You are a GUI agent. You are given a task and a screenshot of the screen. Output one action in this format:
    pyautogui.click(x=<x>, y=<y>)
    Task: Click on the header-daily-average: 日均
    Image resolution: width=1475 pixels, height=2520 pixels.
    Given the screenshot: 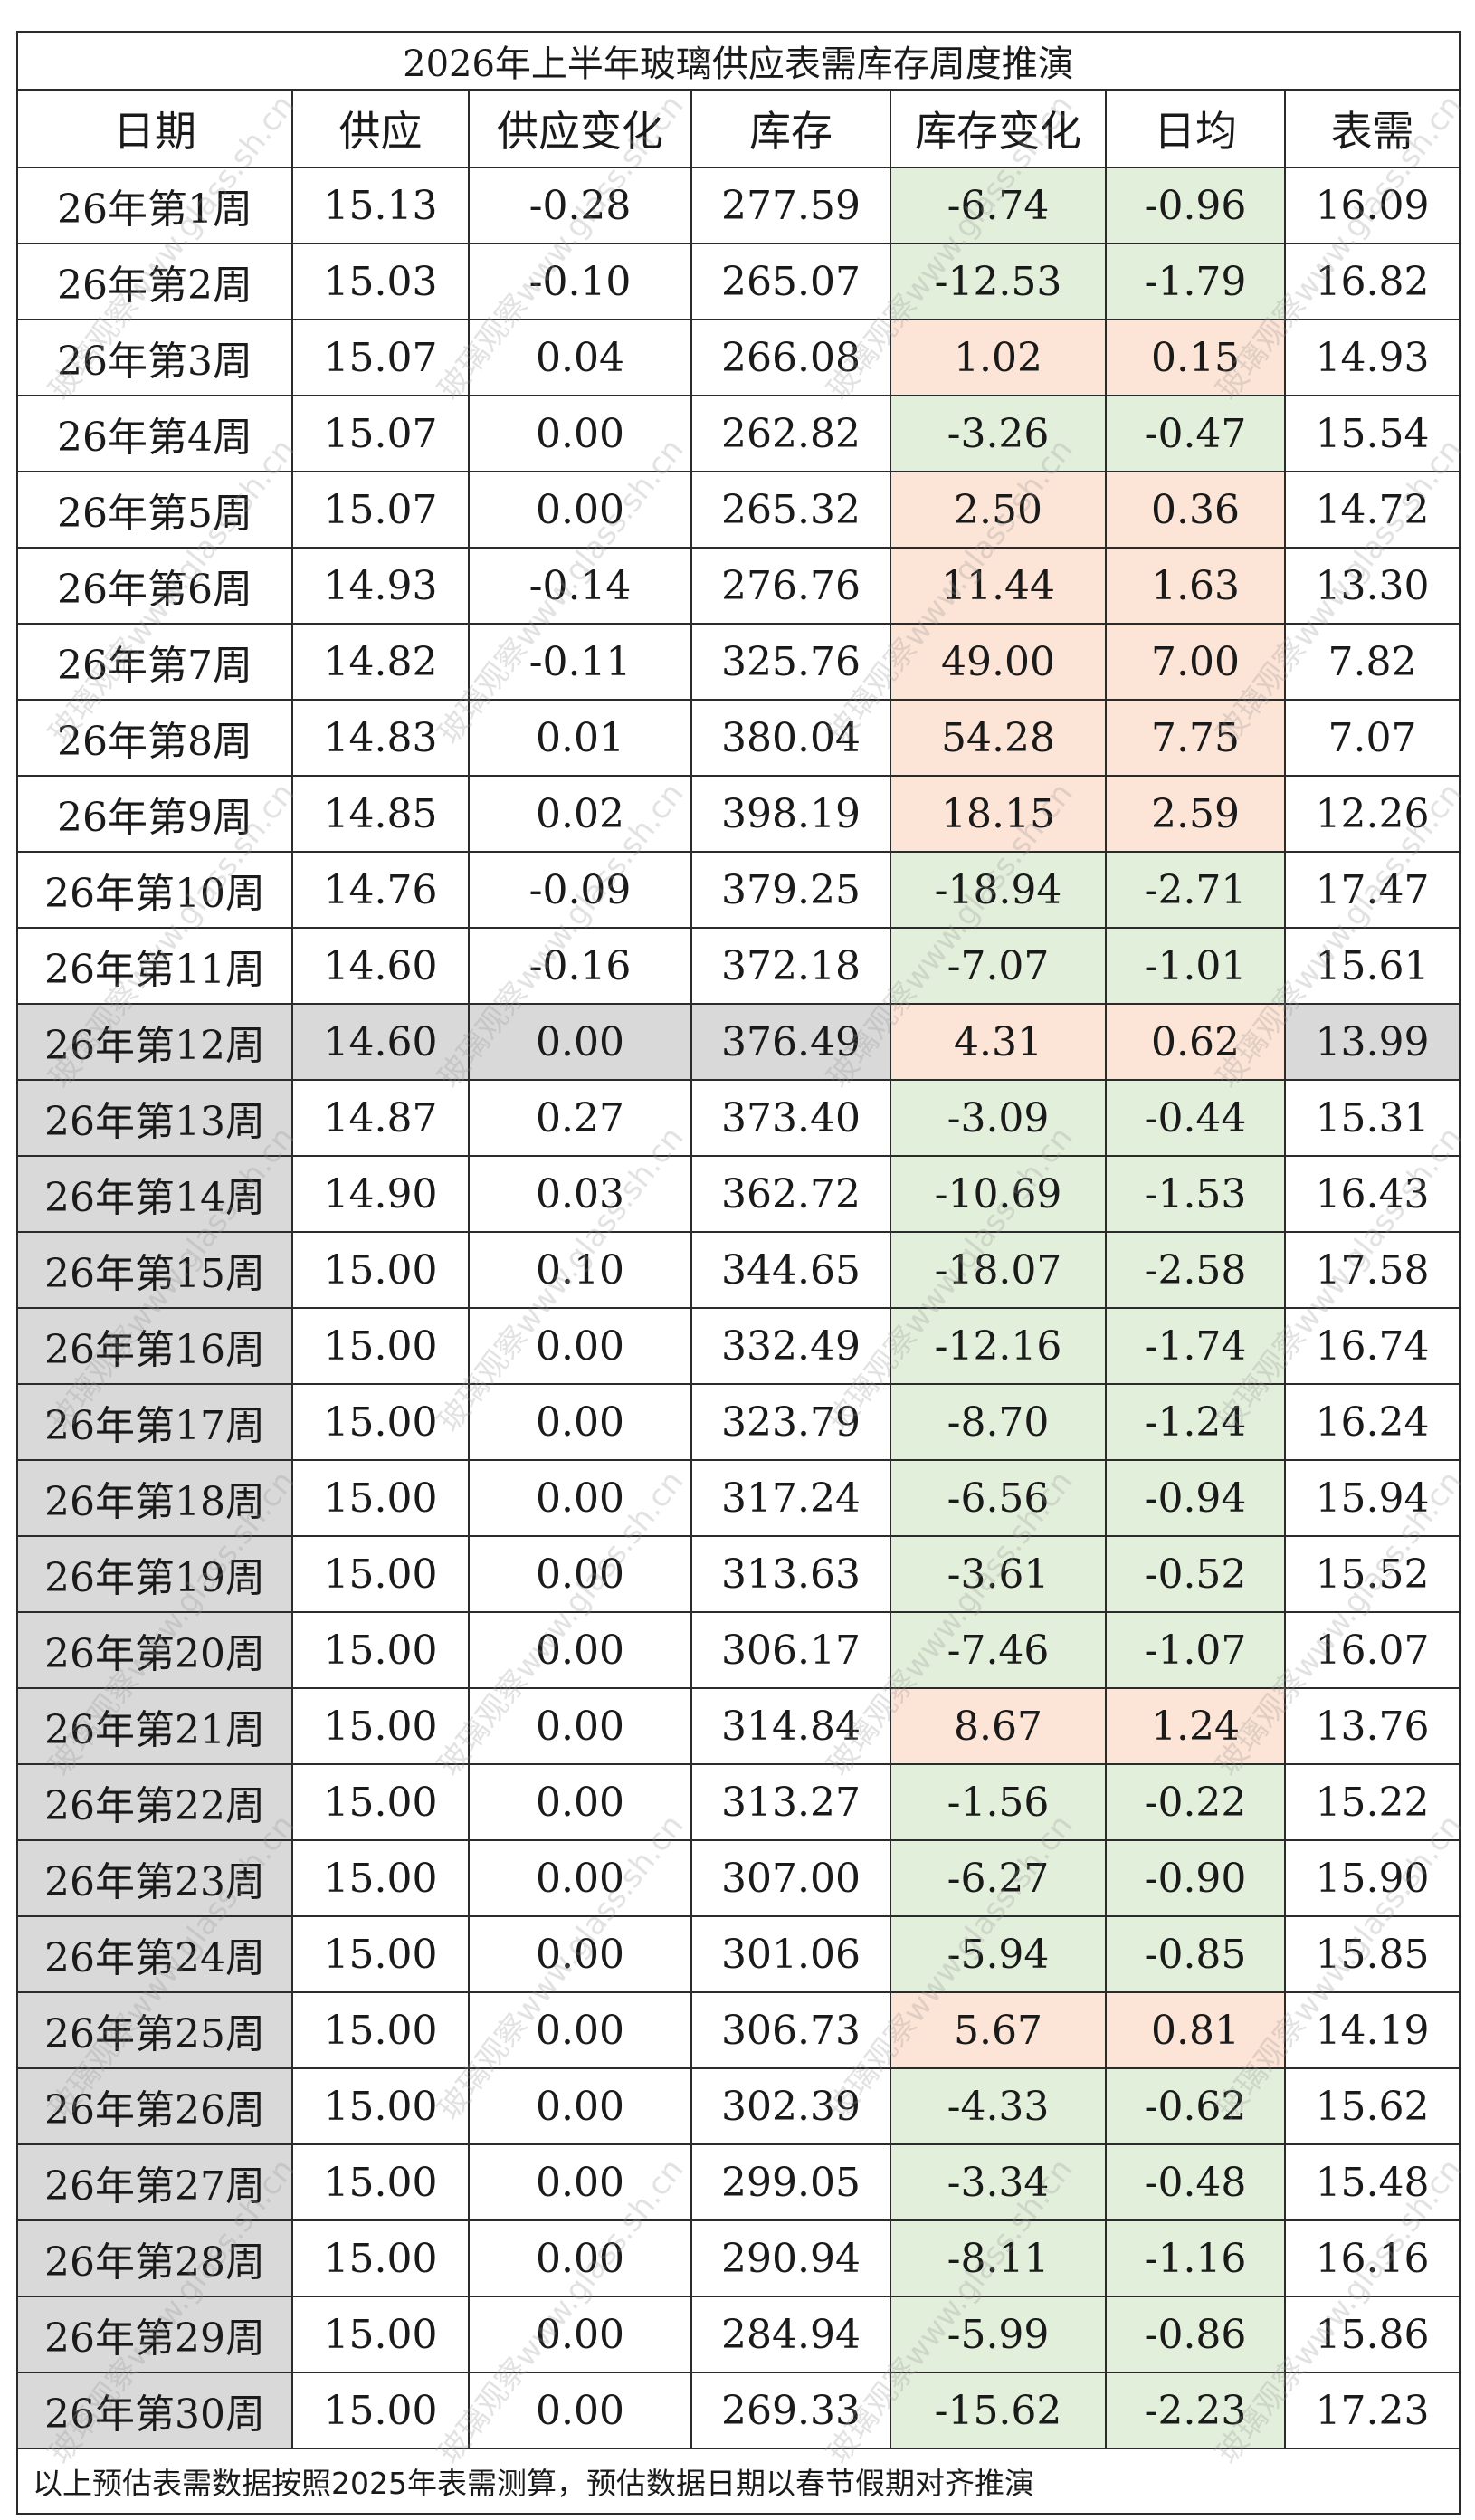 What is the action you would take?
    pyautogui.click(x=1195, y=128)
    